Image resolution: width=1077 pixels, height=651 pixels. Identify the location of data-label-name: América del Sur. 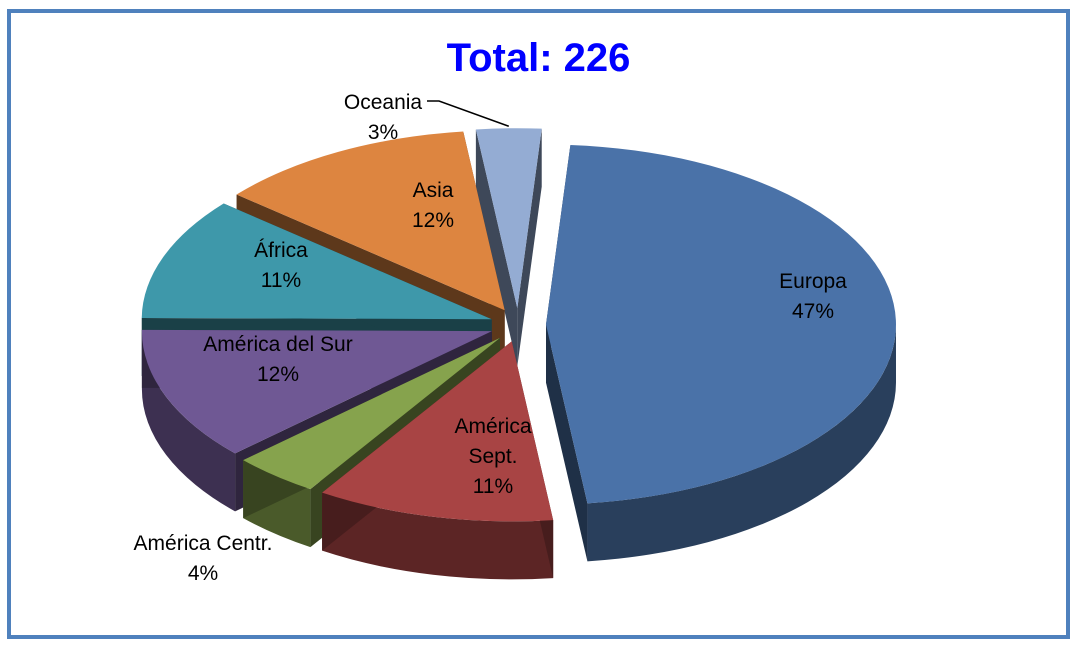
(277, 344).